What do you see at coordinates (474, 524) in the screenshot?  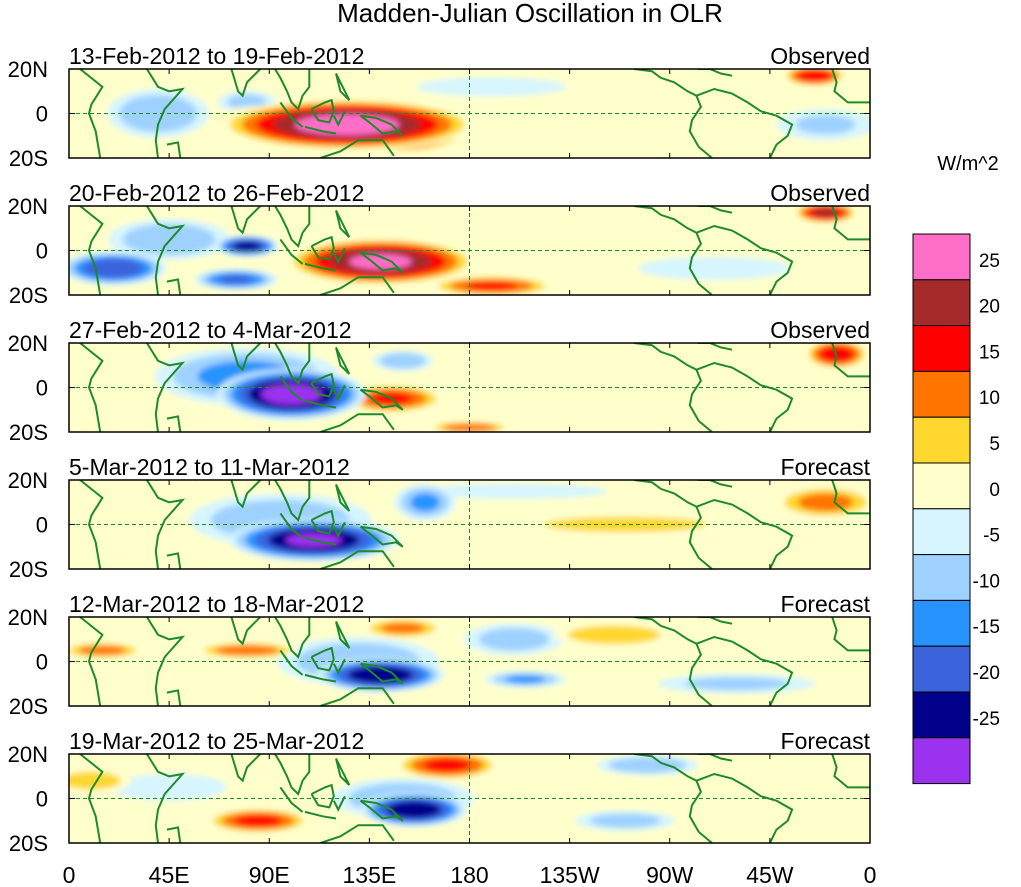 I see `coastlines` at bounding box center [474, 524].